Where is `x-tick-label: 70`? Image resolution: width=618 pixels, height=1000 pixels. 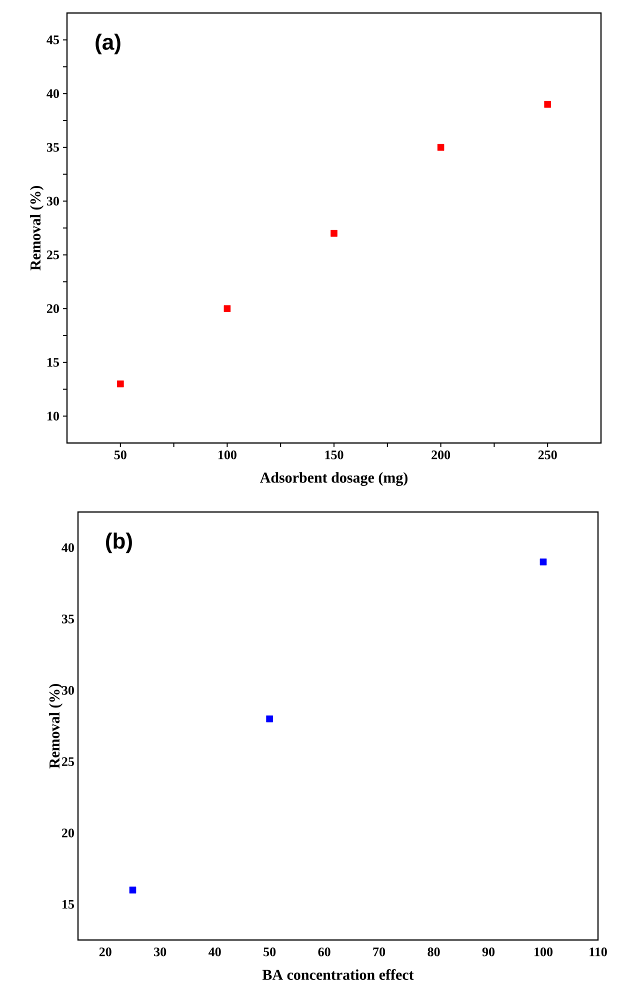 x-tick-label: 70 is located at coordinates (379, 952).